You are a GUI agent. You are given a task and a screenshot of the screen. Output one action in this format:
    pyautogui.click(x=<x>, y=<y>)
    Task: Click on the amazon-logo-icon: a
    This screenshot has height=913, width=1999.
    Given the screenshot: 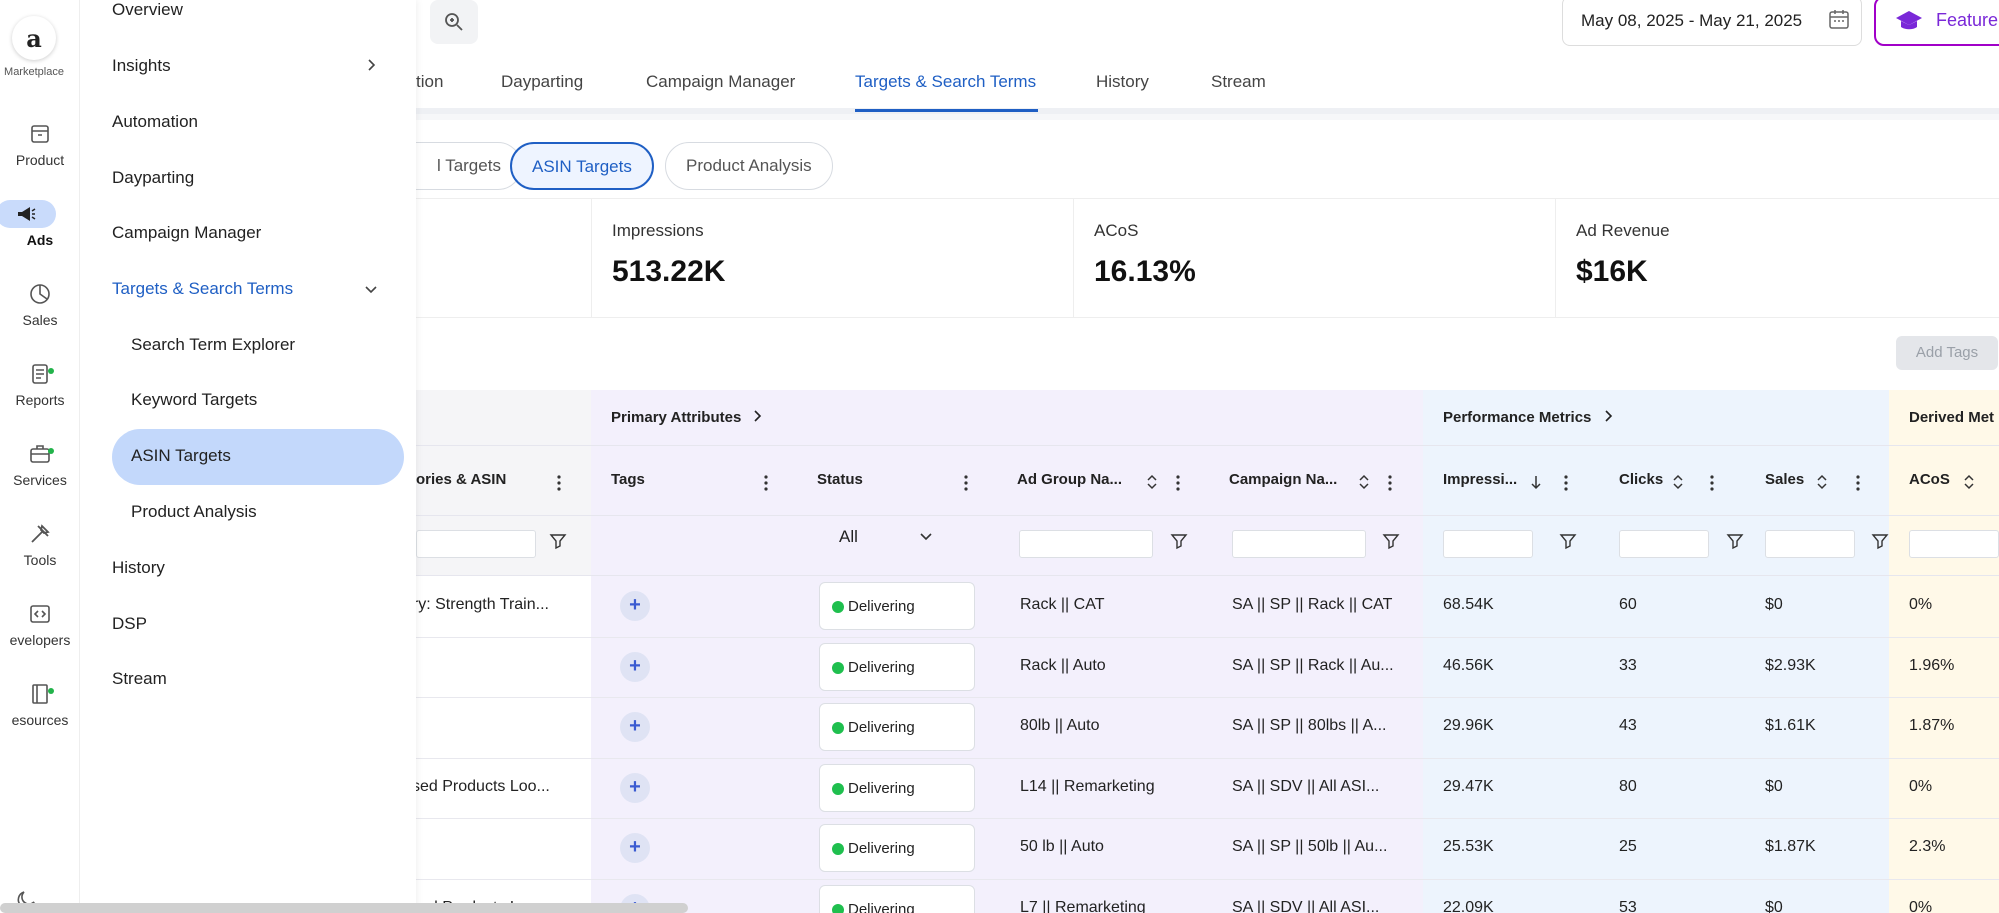 What is the action you would take?
    pyautogui.click(x=34, y=38)
    